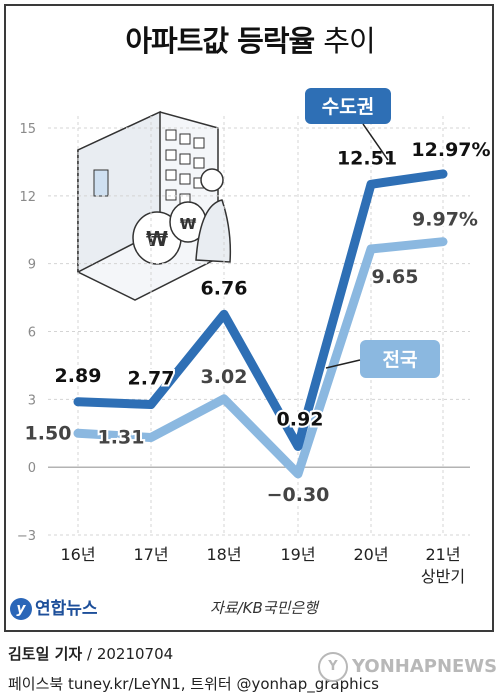 This screenshot has height=700, width=500. Describe the element at coordinates (264, 608) in the screenshot. I see `data-source: 자료/KB국민은행` at that location.